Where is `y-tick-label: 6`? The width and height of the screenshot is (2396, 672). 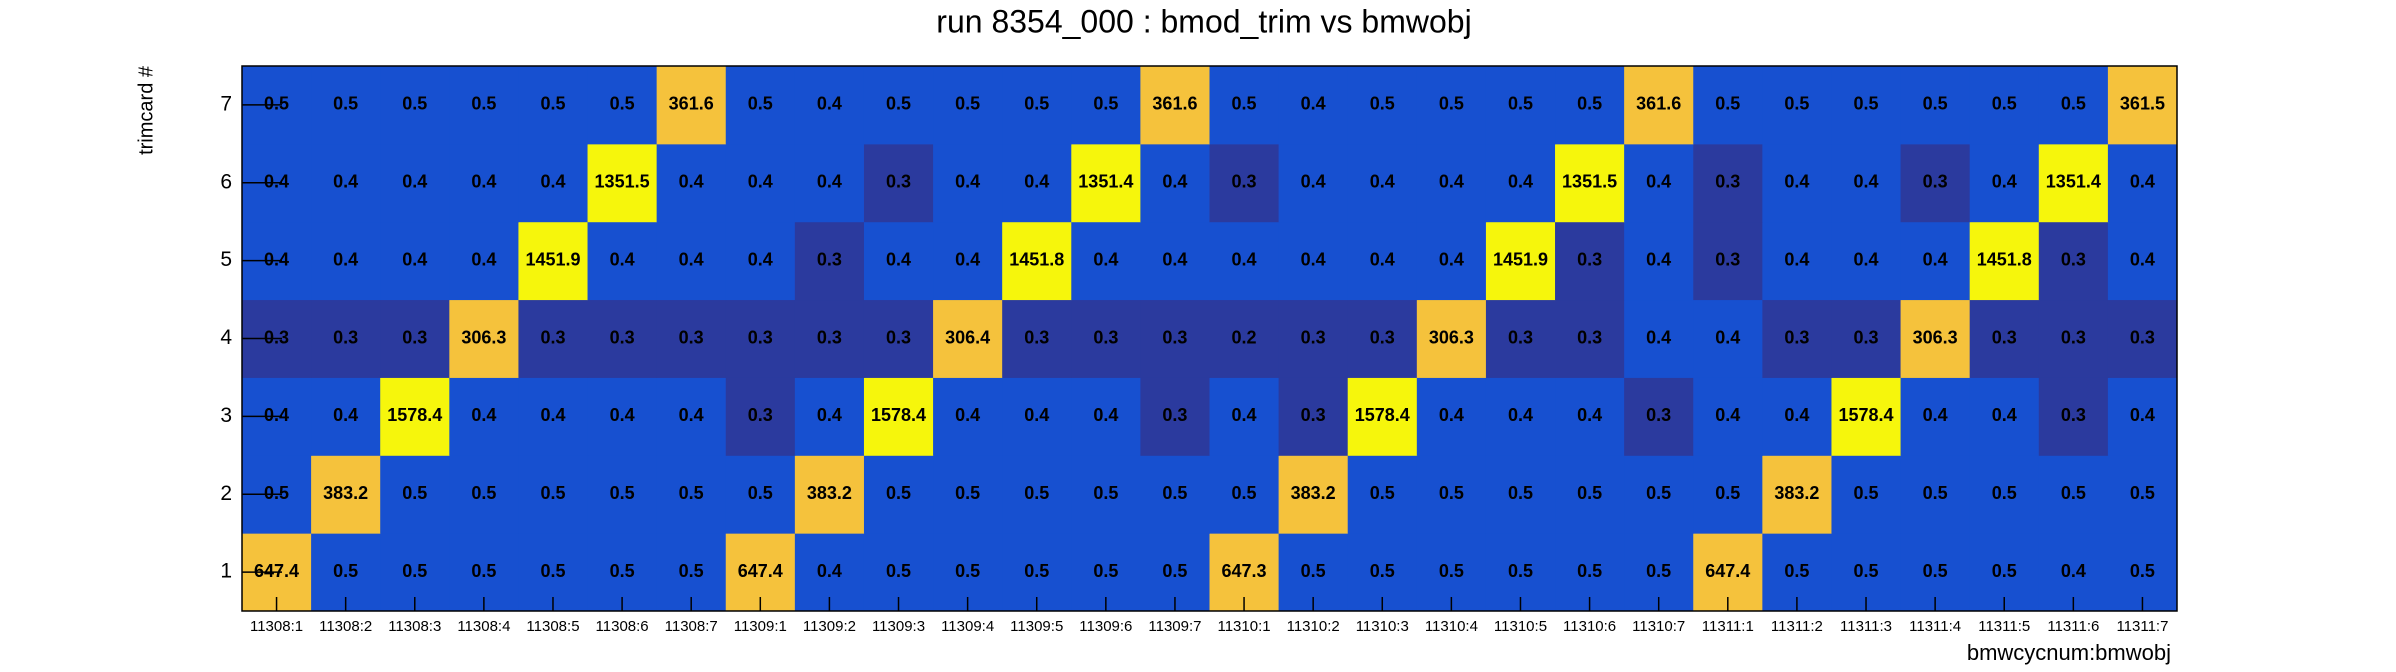
y-tick-label: 6 is located at coordinates (226, 181).